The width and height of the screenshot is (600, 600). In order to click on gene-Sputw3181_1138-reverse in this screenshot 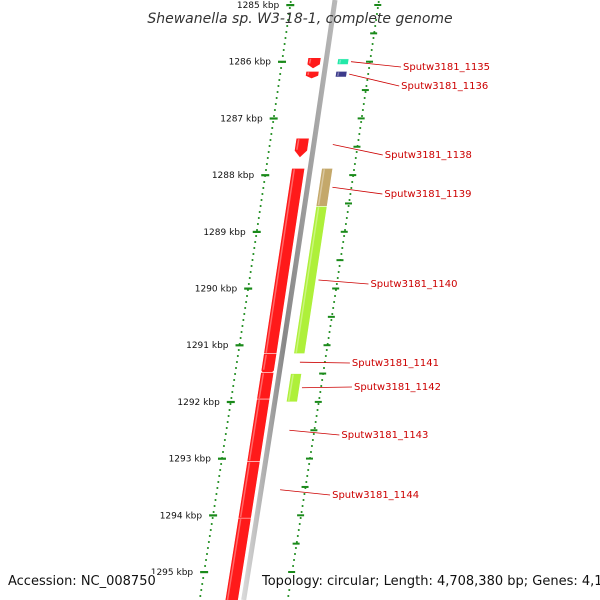, I will do `click(302, 148)`.